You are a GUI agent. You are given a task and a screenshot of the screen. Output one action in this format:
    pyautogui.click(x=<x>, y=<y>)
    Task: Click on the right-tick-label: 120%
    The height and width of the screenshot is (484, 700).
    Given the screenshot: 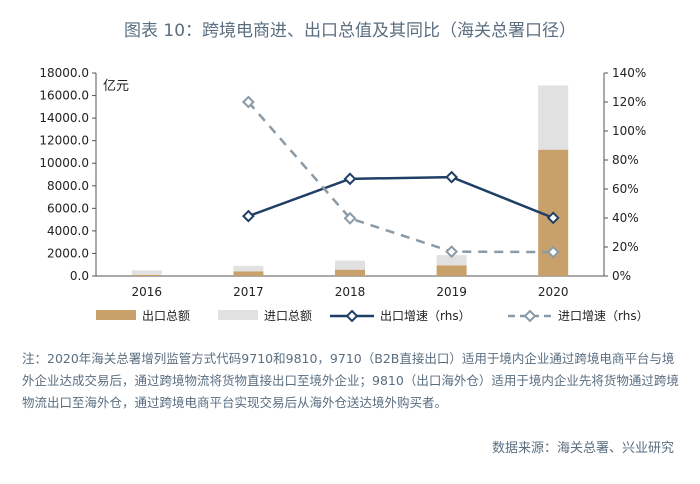 What is the action you would take?
    pyautogui.click(x=629, y=102)
    